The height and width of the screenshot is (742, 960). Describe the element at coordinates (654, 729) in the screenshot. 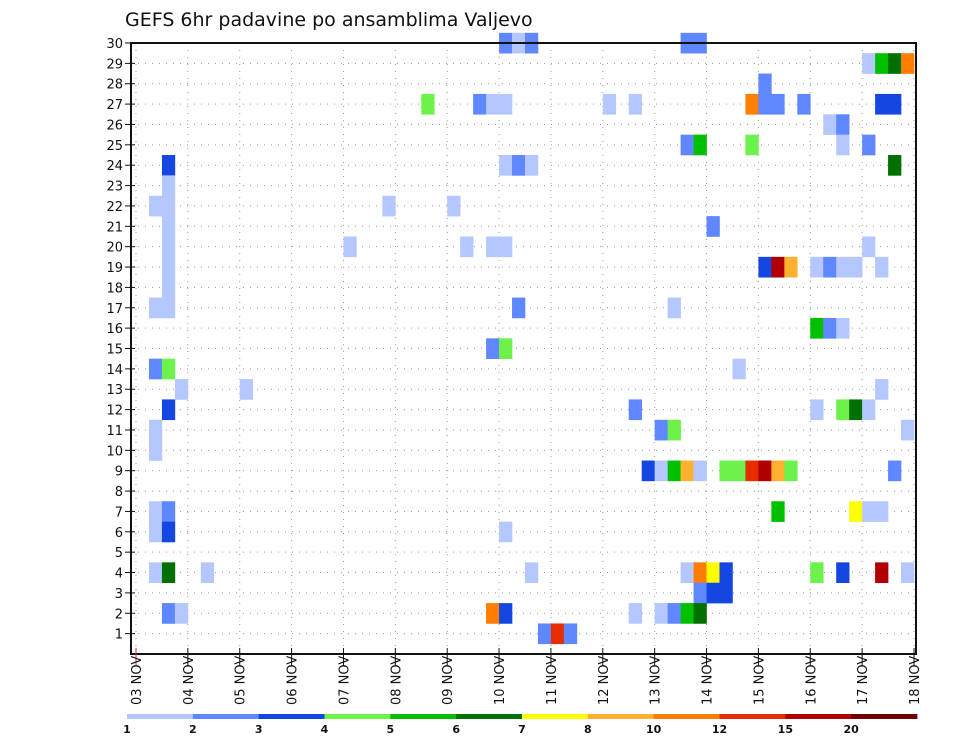

I see `colorbar-label: 10` at that location.